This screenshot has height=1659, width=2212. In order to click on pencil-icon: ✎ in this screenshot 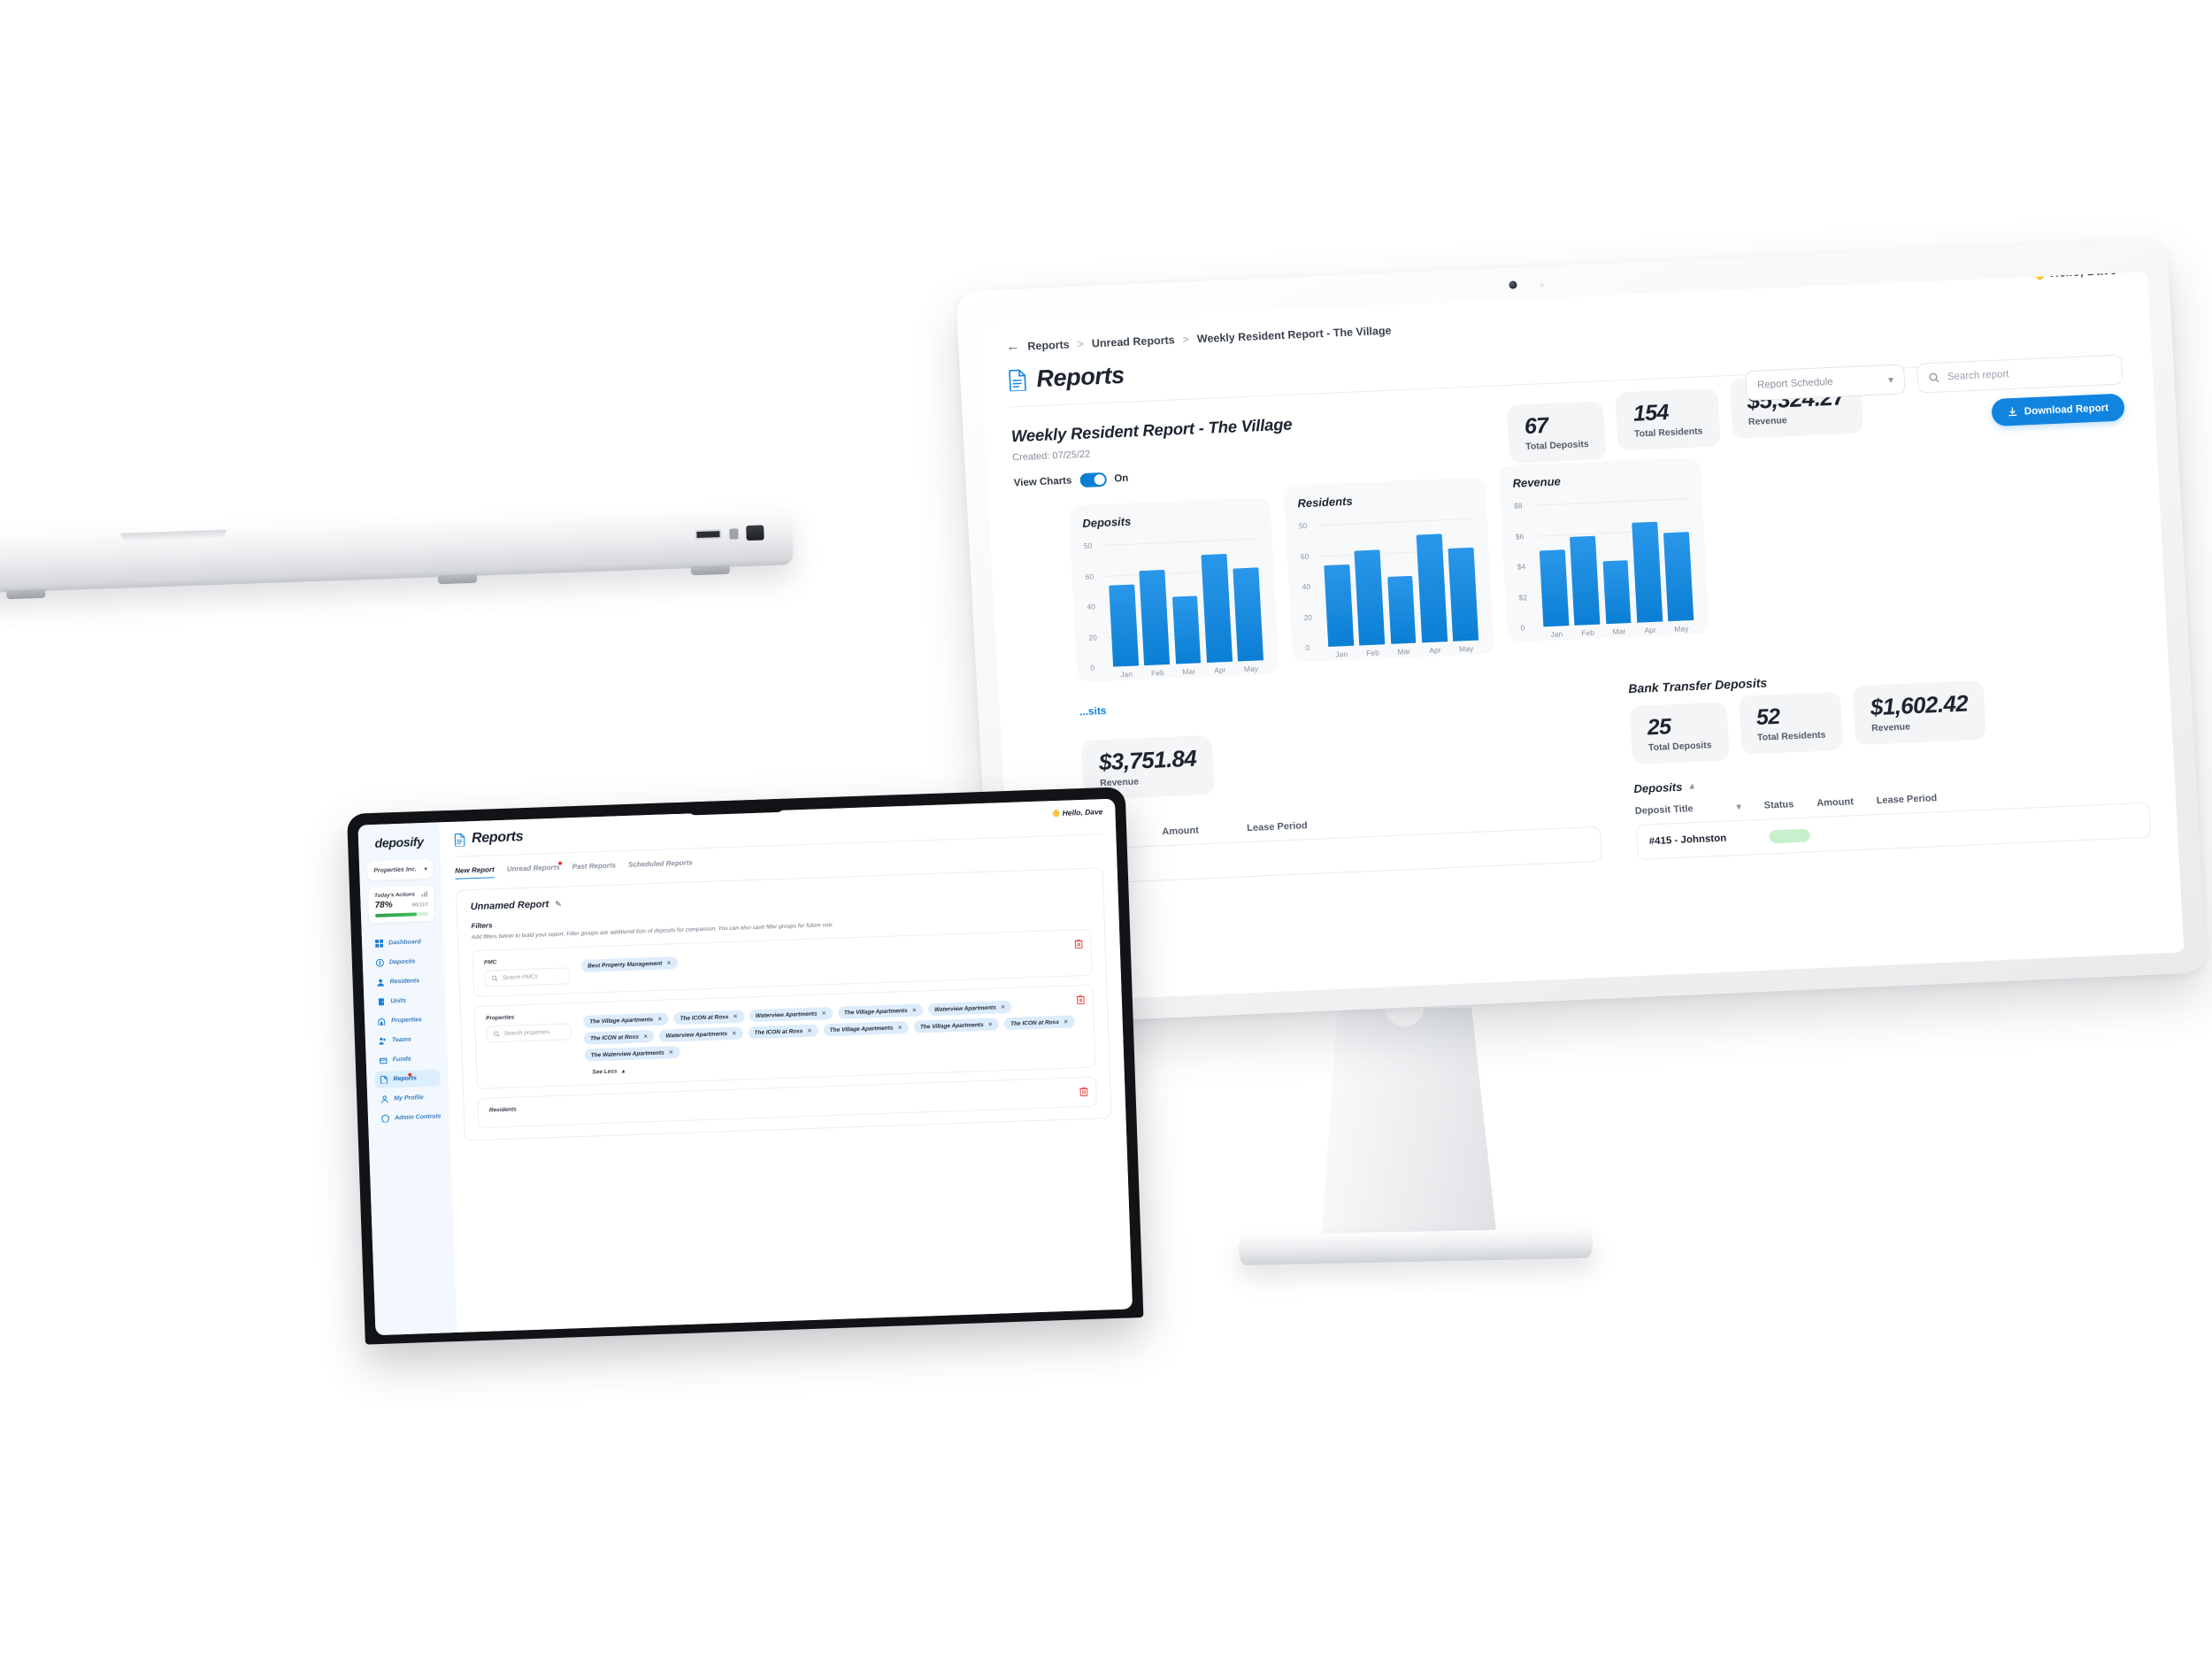, I will do `click(559, 904)`.